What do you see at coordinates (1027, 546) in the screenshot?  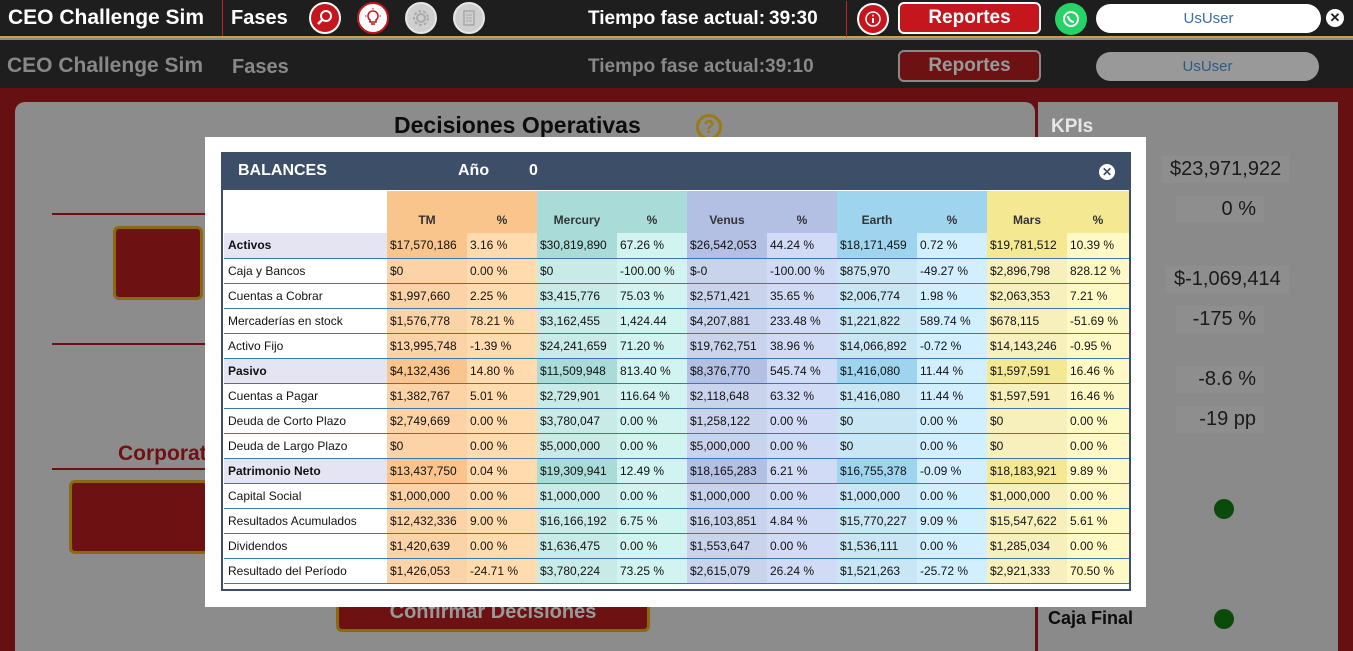 I see `value-cell: $1,285,034` at bounding box center [1027, 546].